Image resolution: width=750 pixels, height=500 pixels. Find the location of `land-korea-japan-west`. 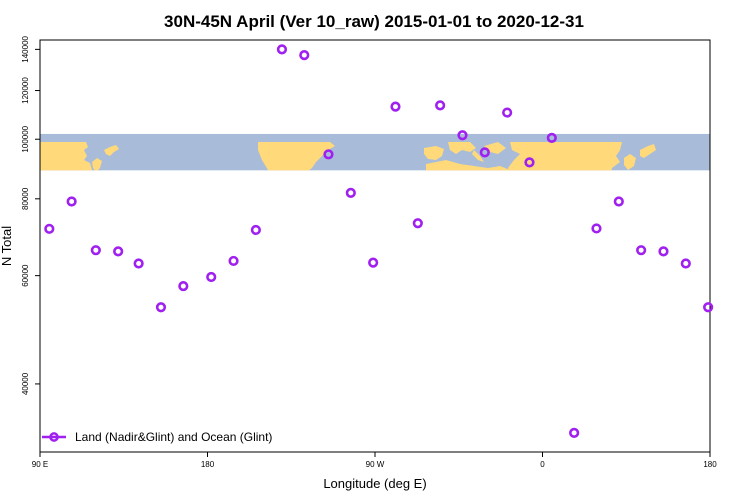

land-korea-japan-west is located at coordinates (105, 158).